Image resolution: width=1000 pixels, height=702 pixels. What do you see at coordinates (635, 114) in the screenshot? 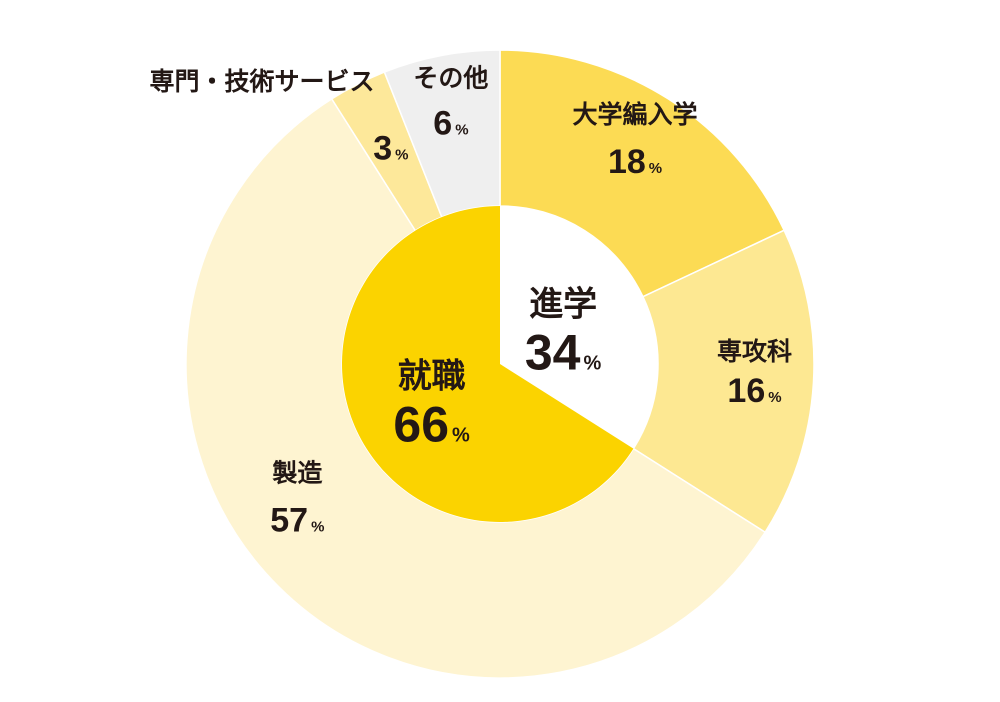
I see `outer-label-0: 大学編入学` at bounding box center [635, 114].